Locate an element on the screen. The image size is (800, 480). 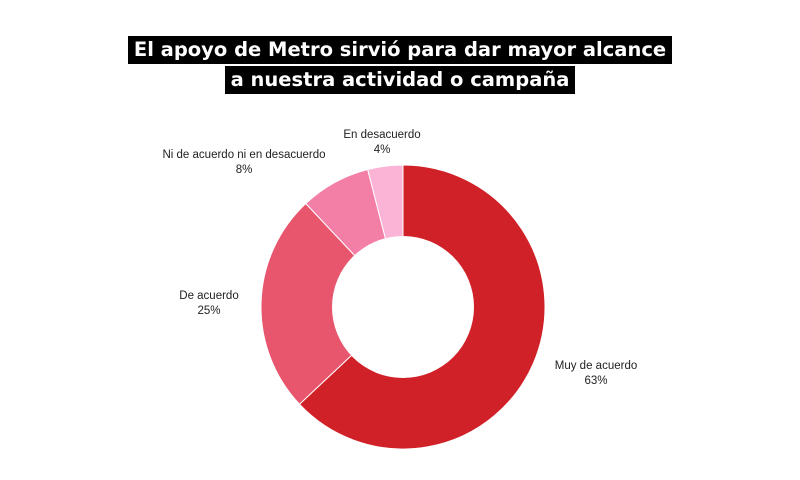
slice-category-label: En desacuerdo is located at coordinates (381, 135).